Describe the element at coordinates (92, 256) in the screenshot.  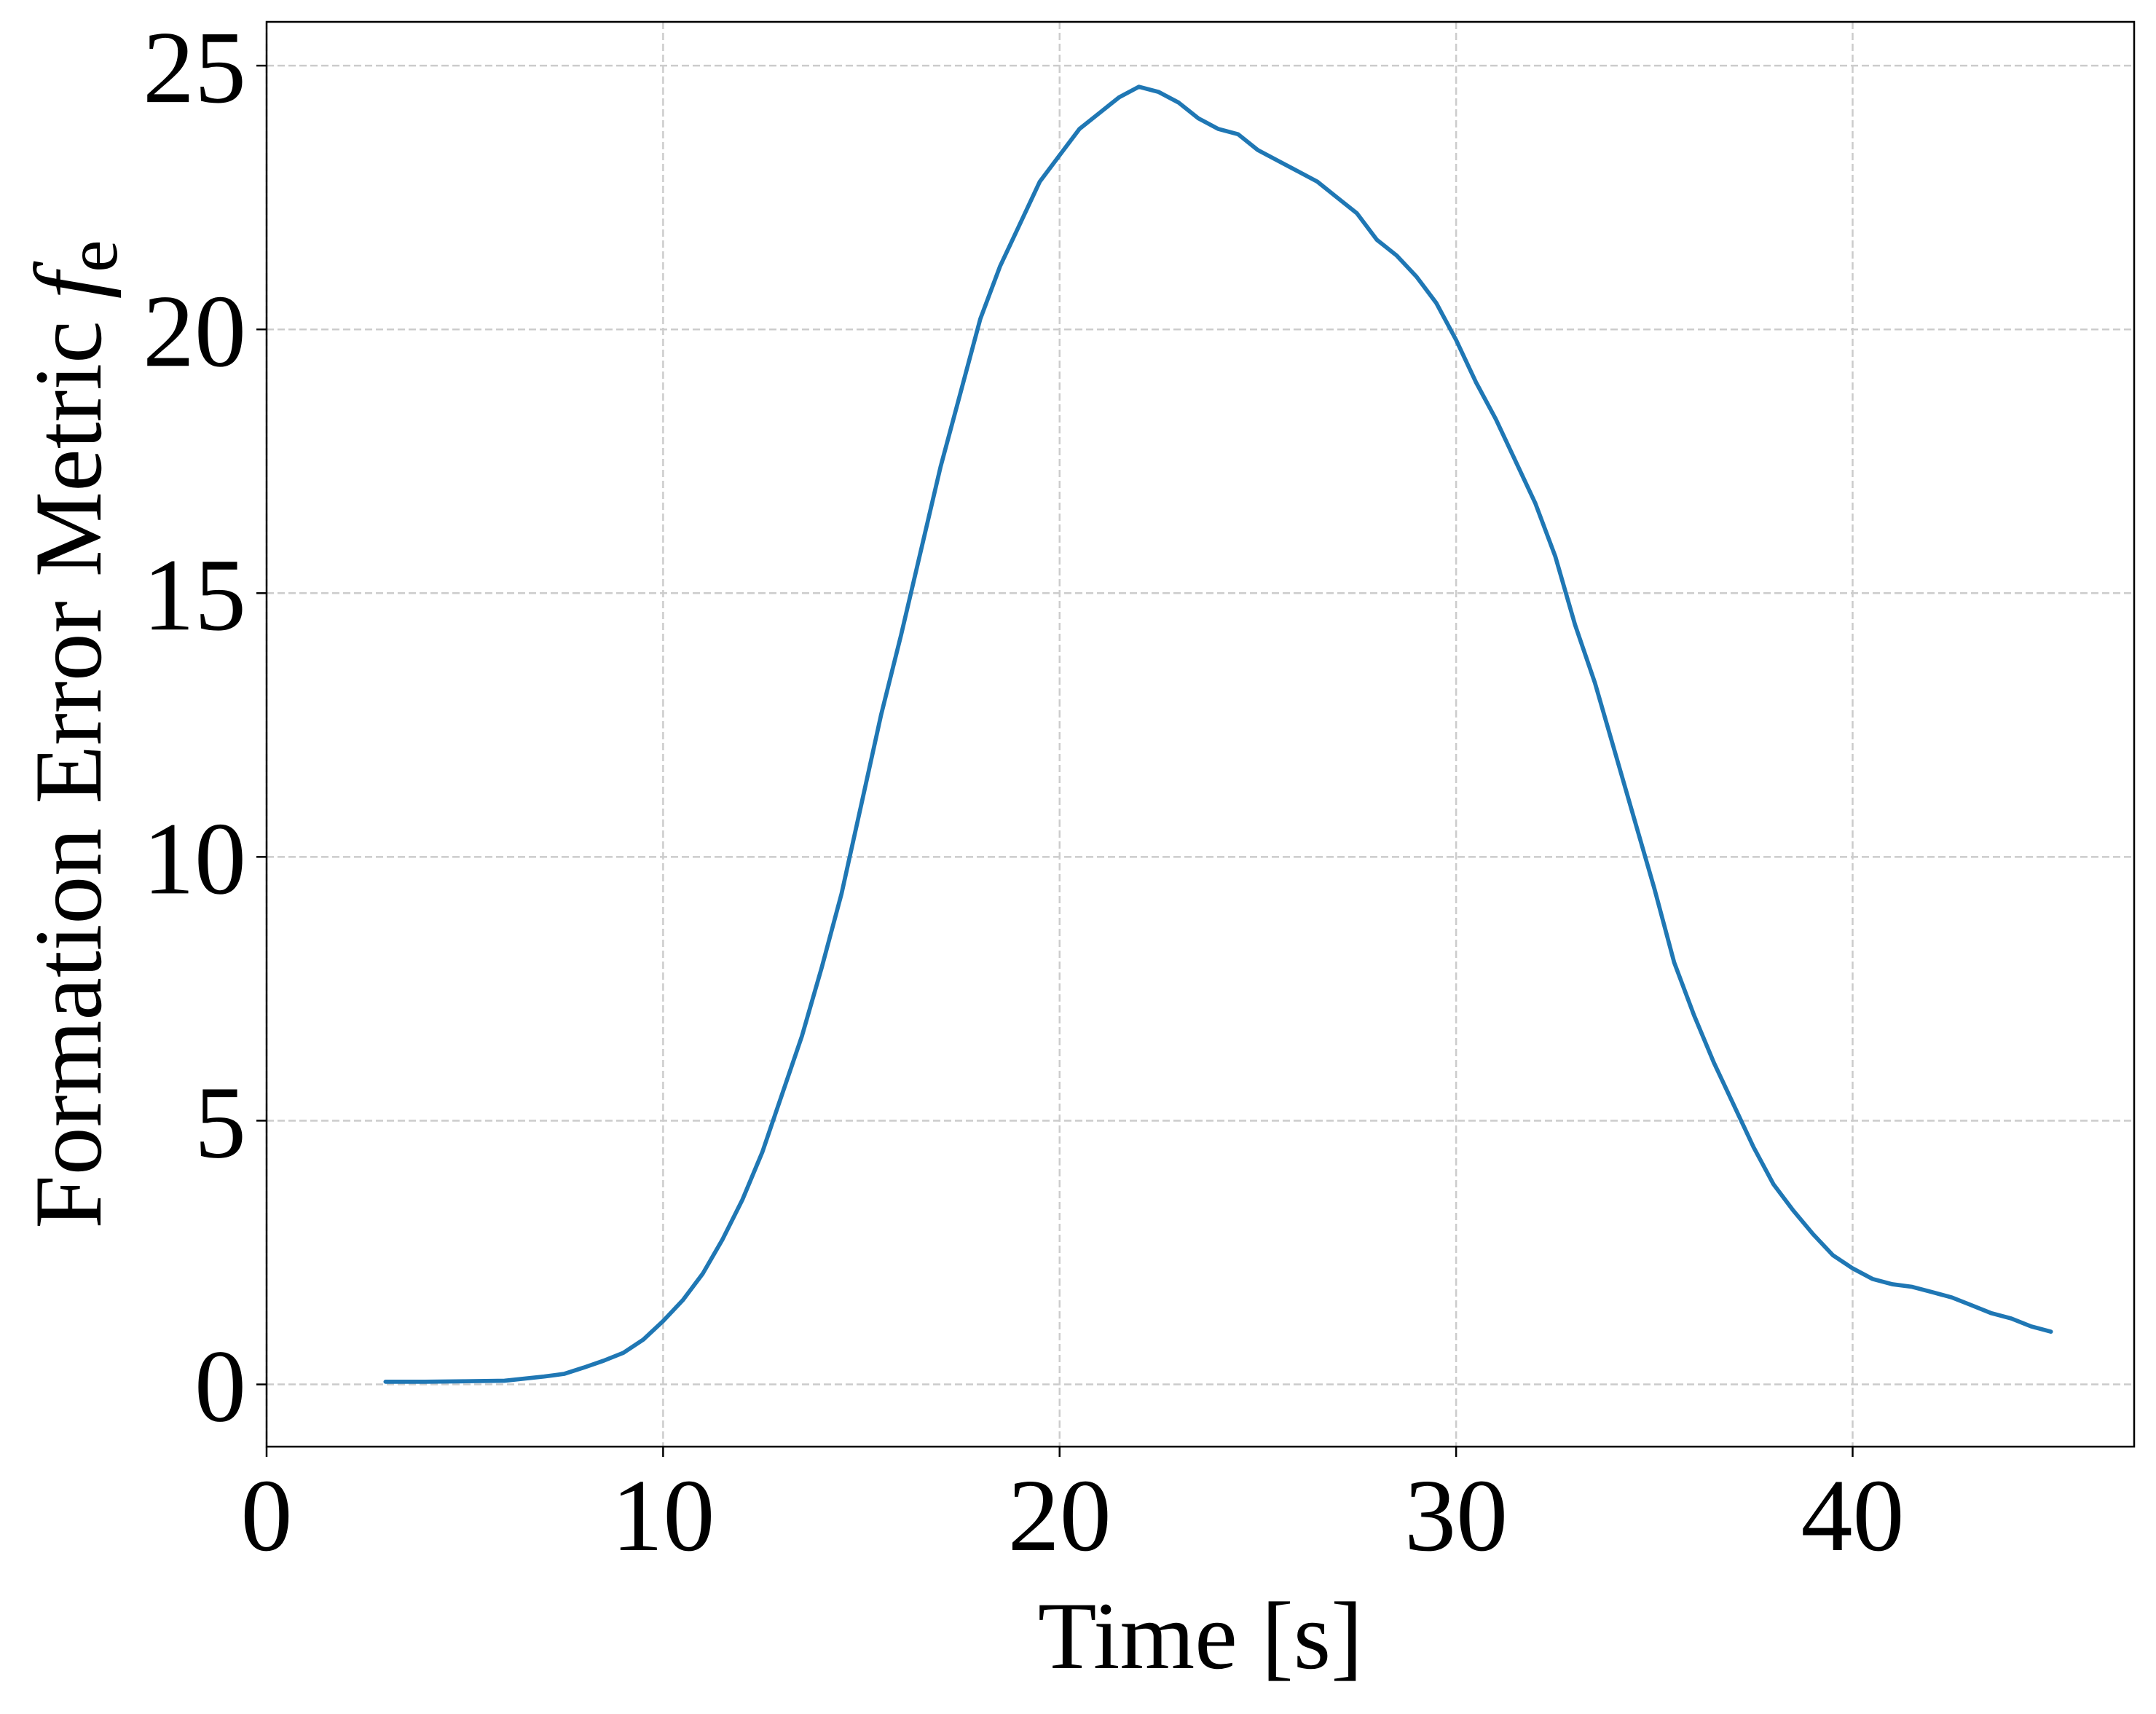
I see `y-axis-label-subscript: e` at that location.